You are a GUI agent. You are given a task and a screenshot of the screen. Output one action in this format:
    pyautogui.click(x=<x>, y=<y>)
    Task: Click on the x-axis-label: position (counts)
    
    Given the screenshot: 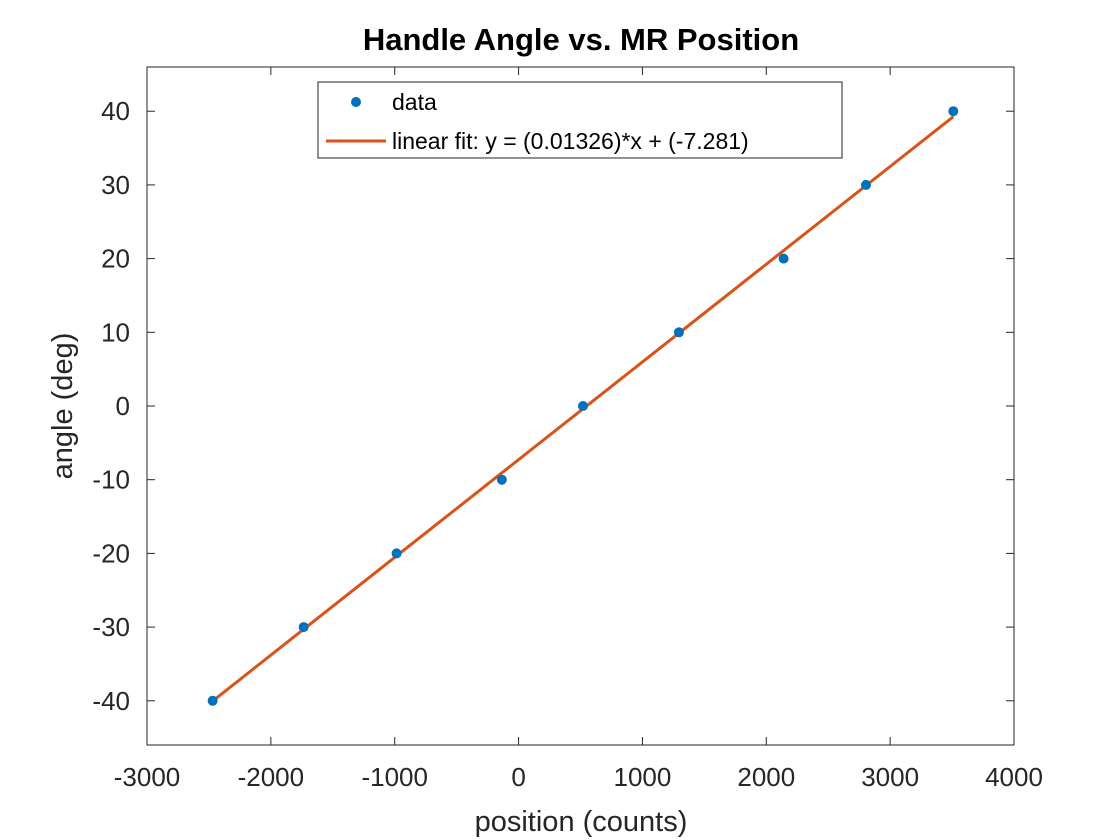 What is the action you would take?
    pyautogui.click(x=581, y=822)
    